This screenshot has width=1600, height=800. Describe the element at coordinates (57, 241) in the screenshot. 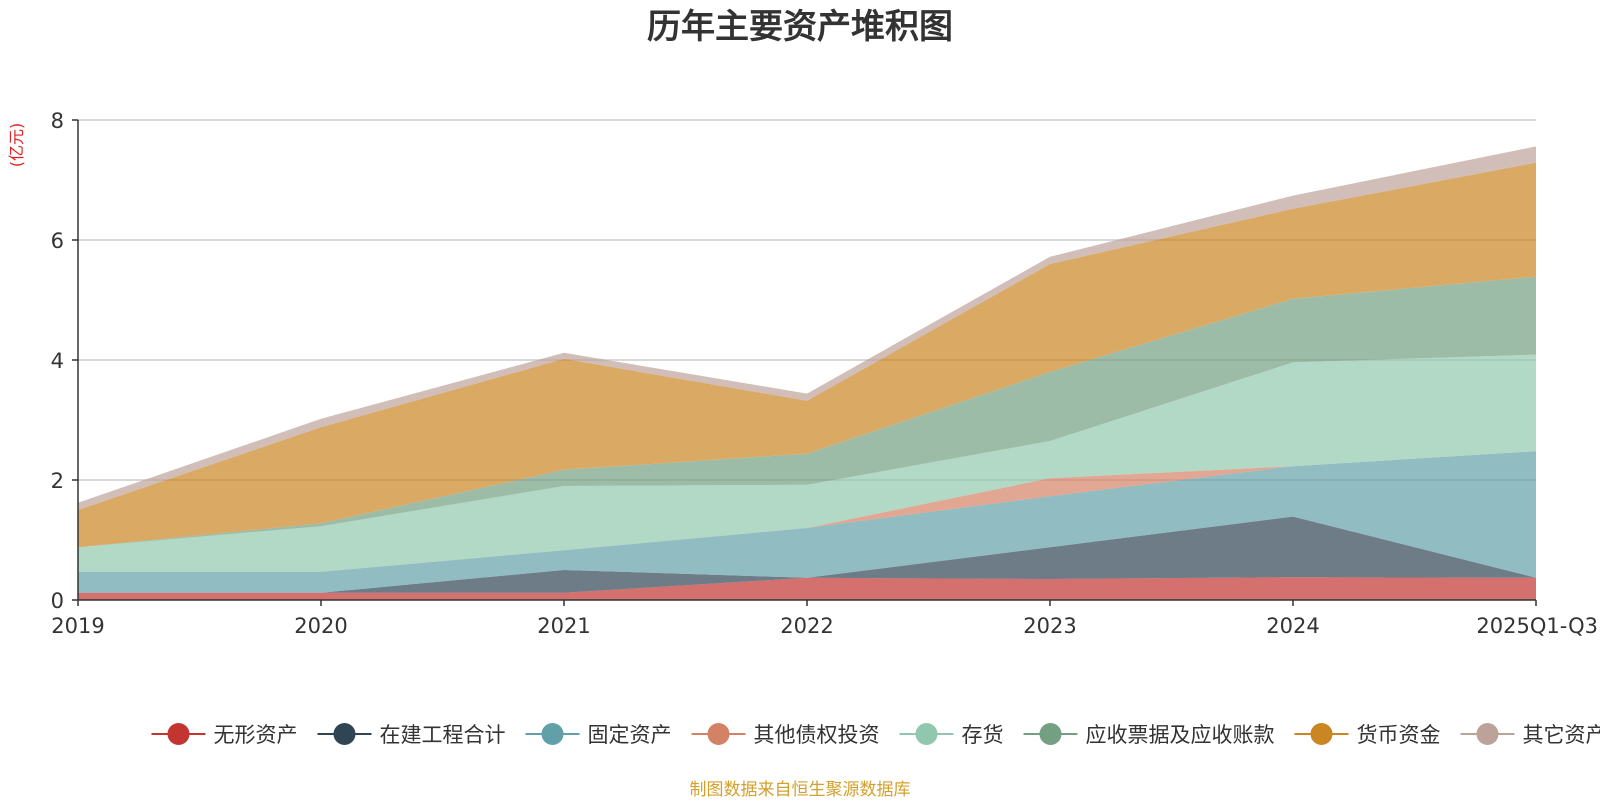

I see `y-tick-label: 6` at that location.